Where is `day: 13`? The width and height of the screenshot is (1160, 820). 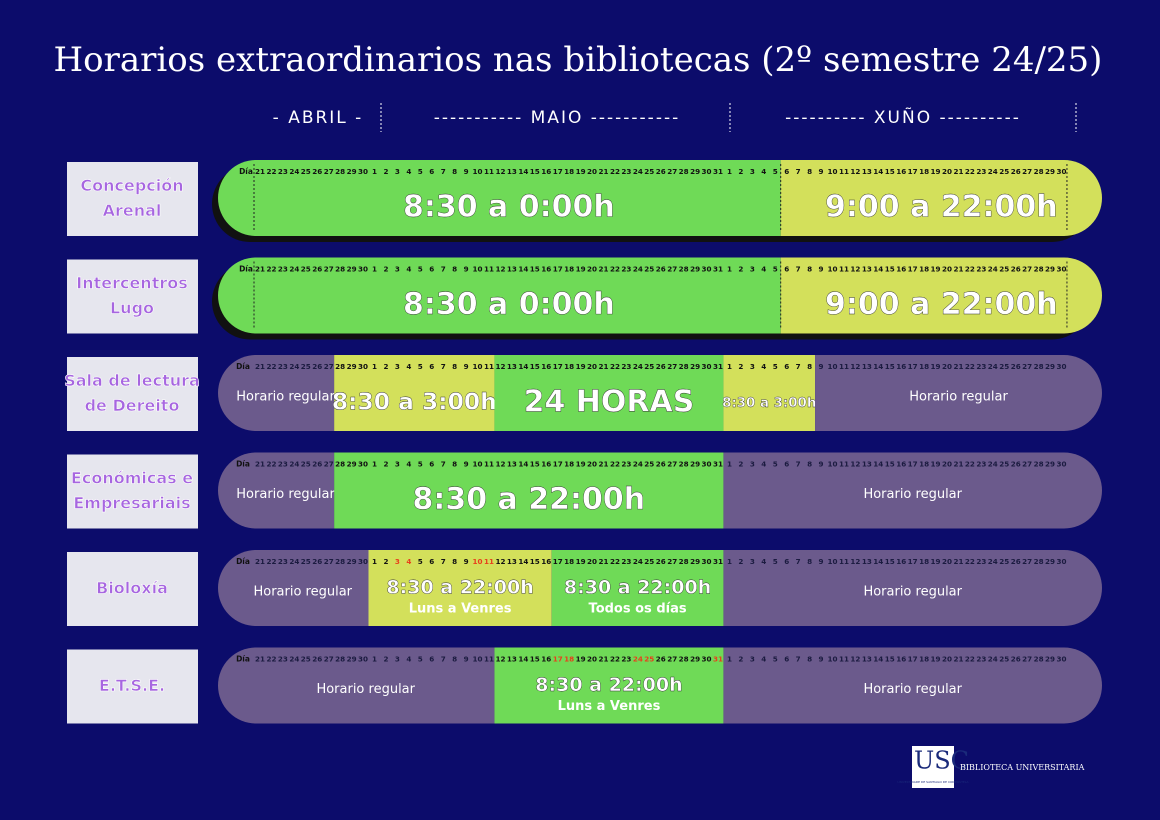
day: 13 is located at coordinates (867, 659).